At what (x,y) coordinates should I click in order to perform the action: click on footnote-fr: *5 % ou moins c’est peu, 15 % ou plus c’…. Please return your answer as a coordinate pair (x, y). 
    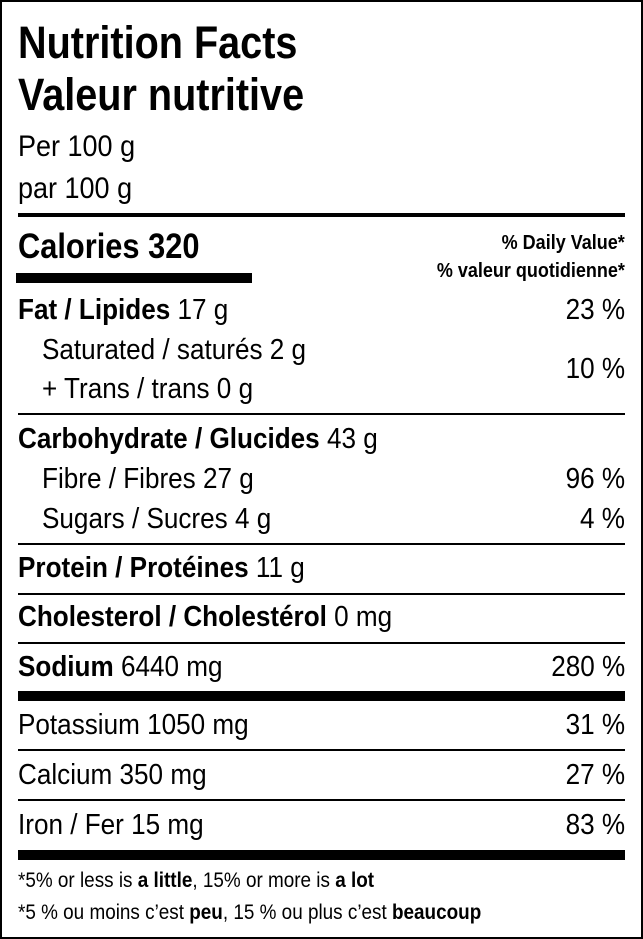
    Looking at the image, I should click on (250, 912).